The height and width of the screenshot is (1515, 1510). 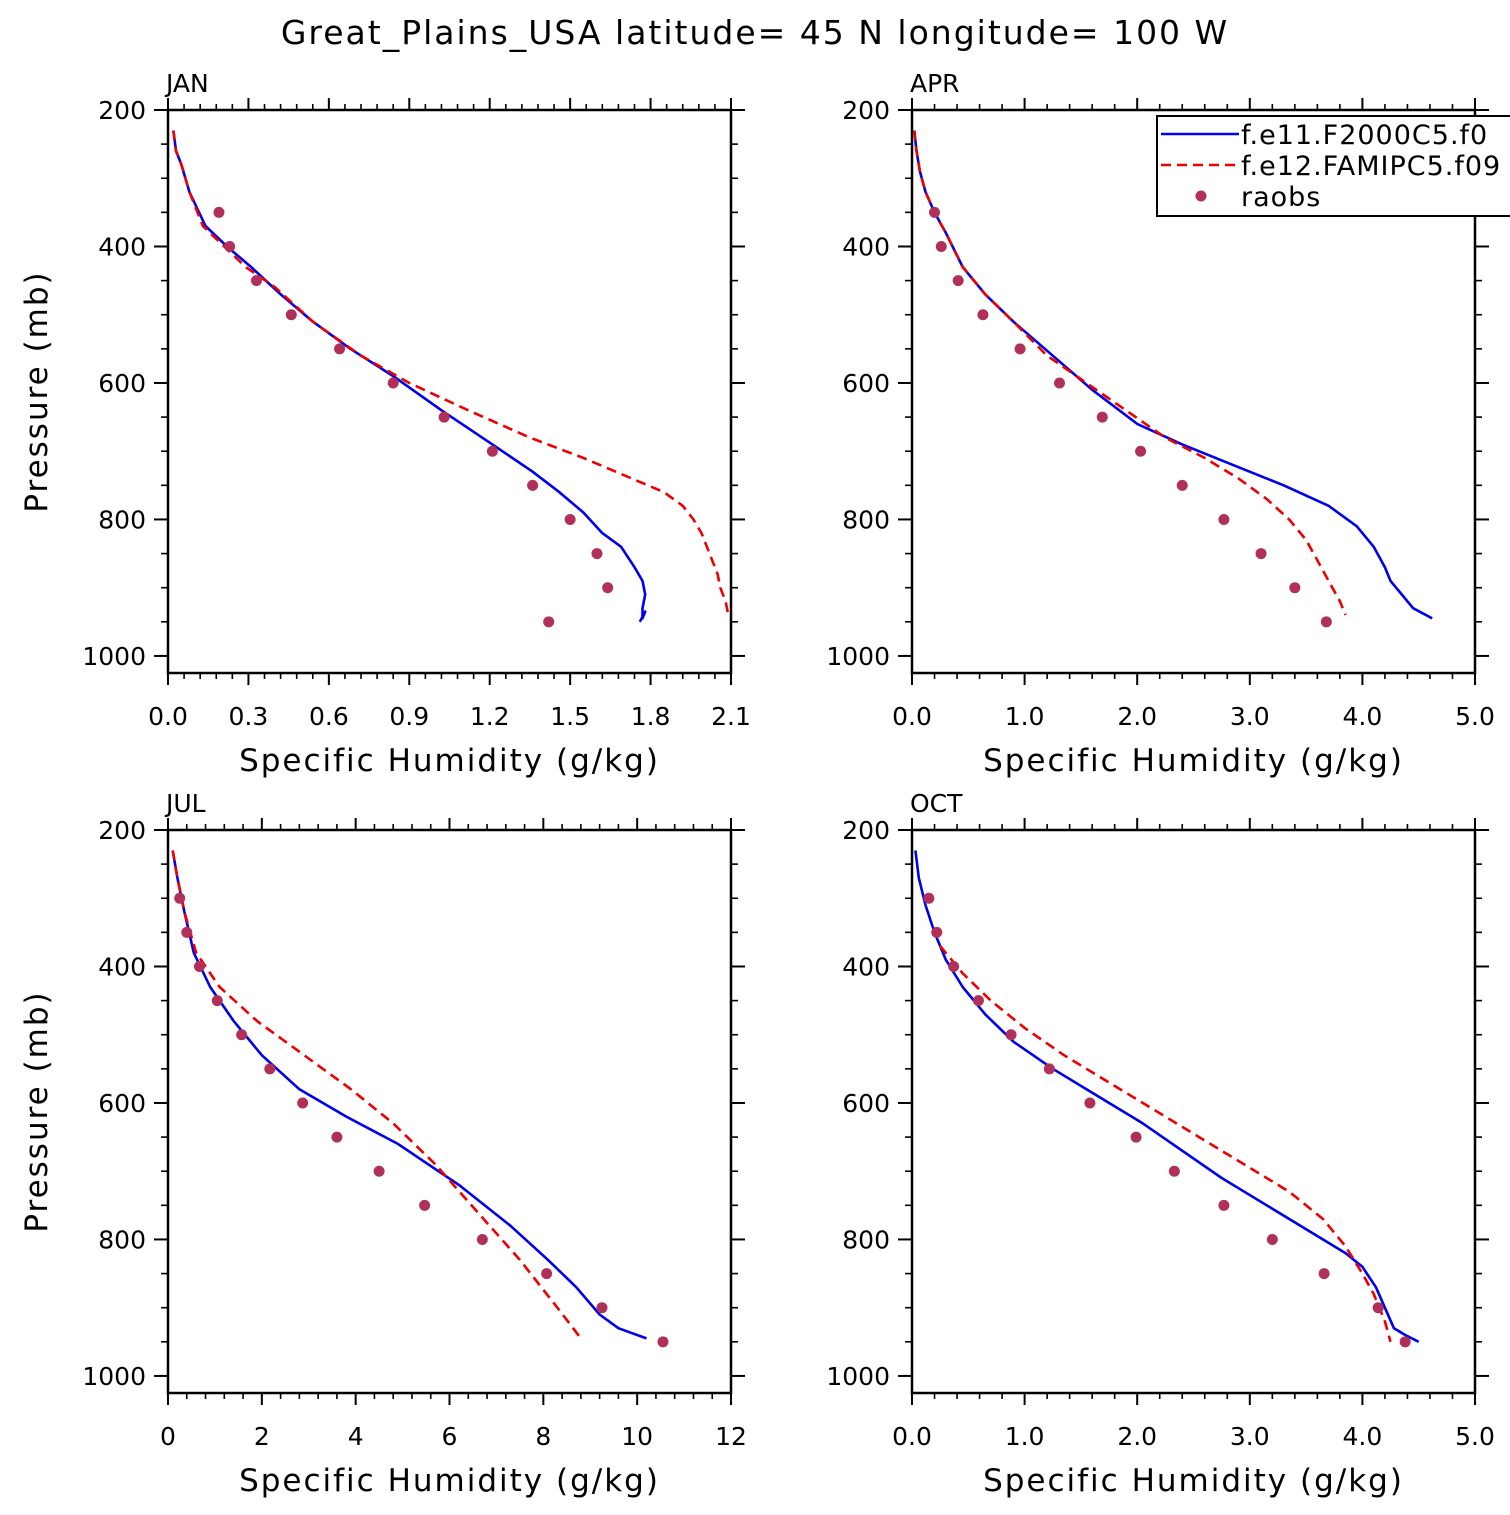 What do you see at coordinates (168, 1436) in the screenshot?
I see `x-tick-label: 0` at bounding box center [168, 1436].